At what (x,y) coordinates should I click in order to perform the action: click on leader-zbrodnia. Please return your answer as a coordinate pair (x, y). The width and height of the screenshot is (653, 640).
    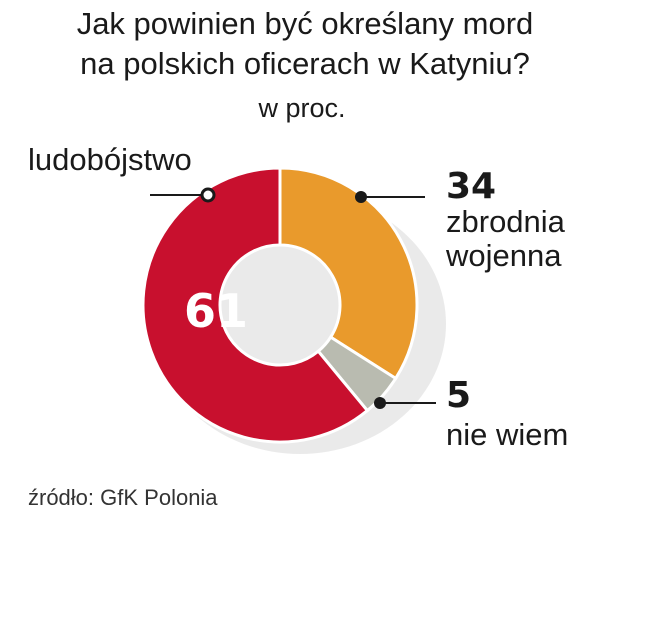
    Looking at the image, I should click on (390, 197).